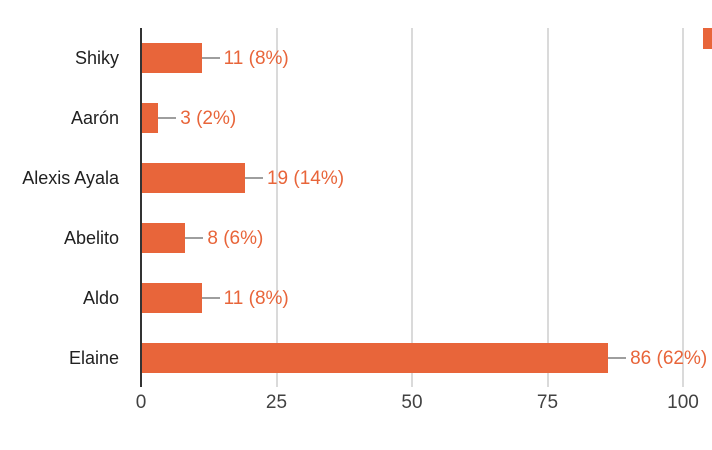  I want to click on category-label: Aarón, so click(94, 118).